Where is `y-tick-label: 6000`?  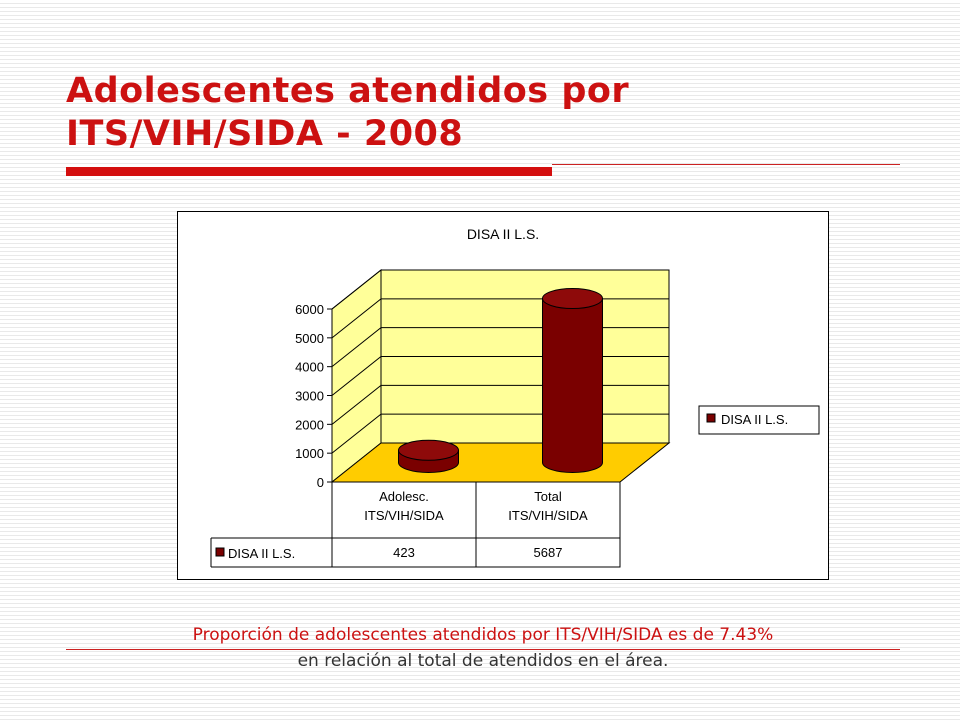
y-tick-label: 6000 is located at coordinates (309, 309).